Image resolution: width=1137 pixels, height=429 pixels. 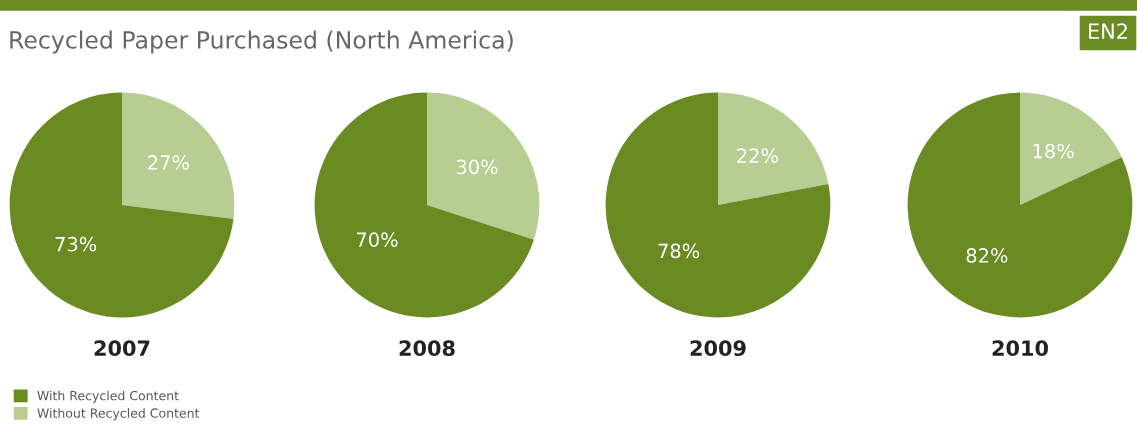 What do you see at coordinates (118, 414) in the screenshot?
I see `legend-label: Without Recycled Content` at bounding box center [118, 414].